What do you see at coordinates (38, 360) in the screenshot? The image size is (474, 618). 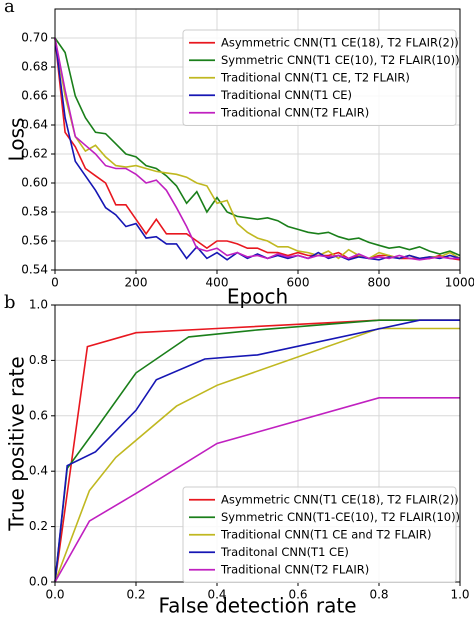 I see `y-tick-label: 0.8` at bounding box center [38, 360].